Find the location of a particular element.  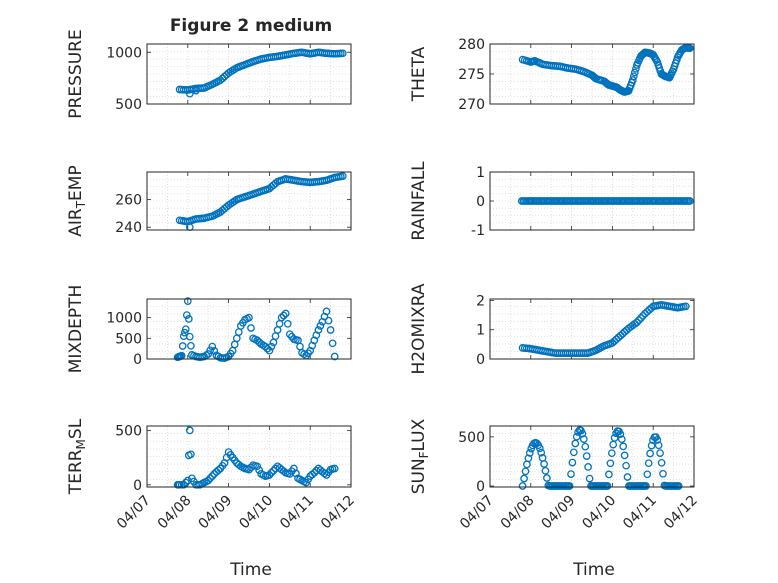

y-tick-label: 275 is located at coordinates (471, 75).